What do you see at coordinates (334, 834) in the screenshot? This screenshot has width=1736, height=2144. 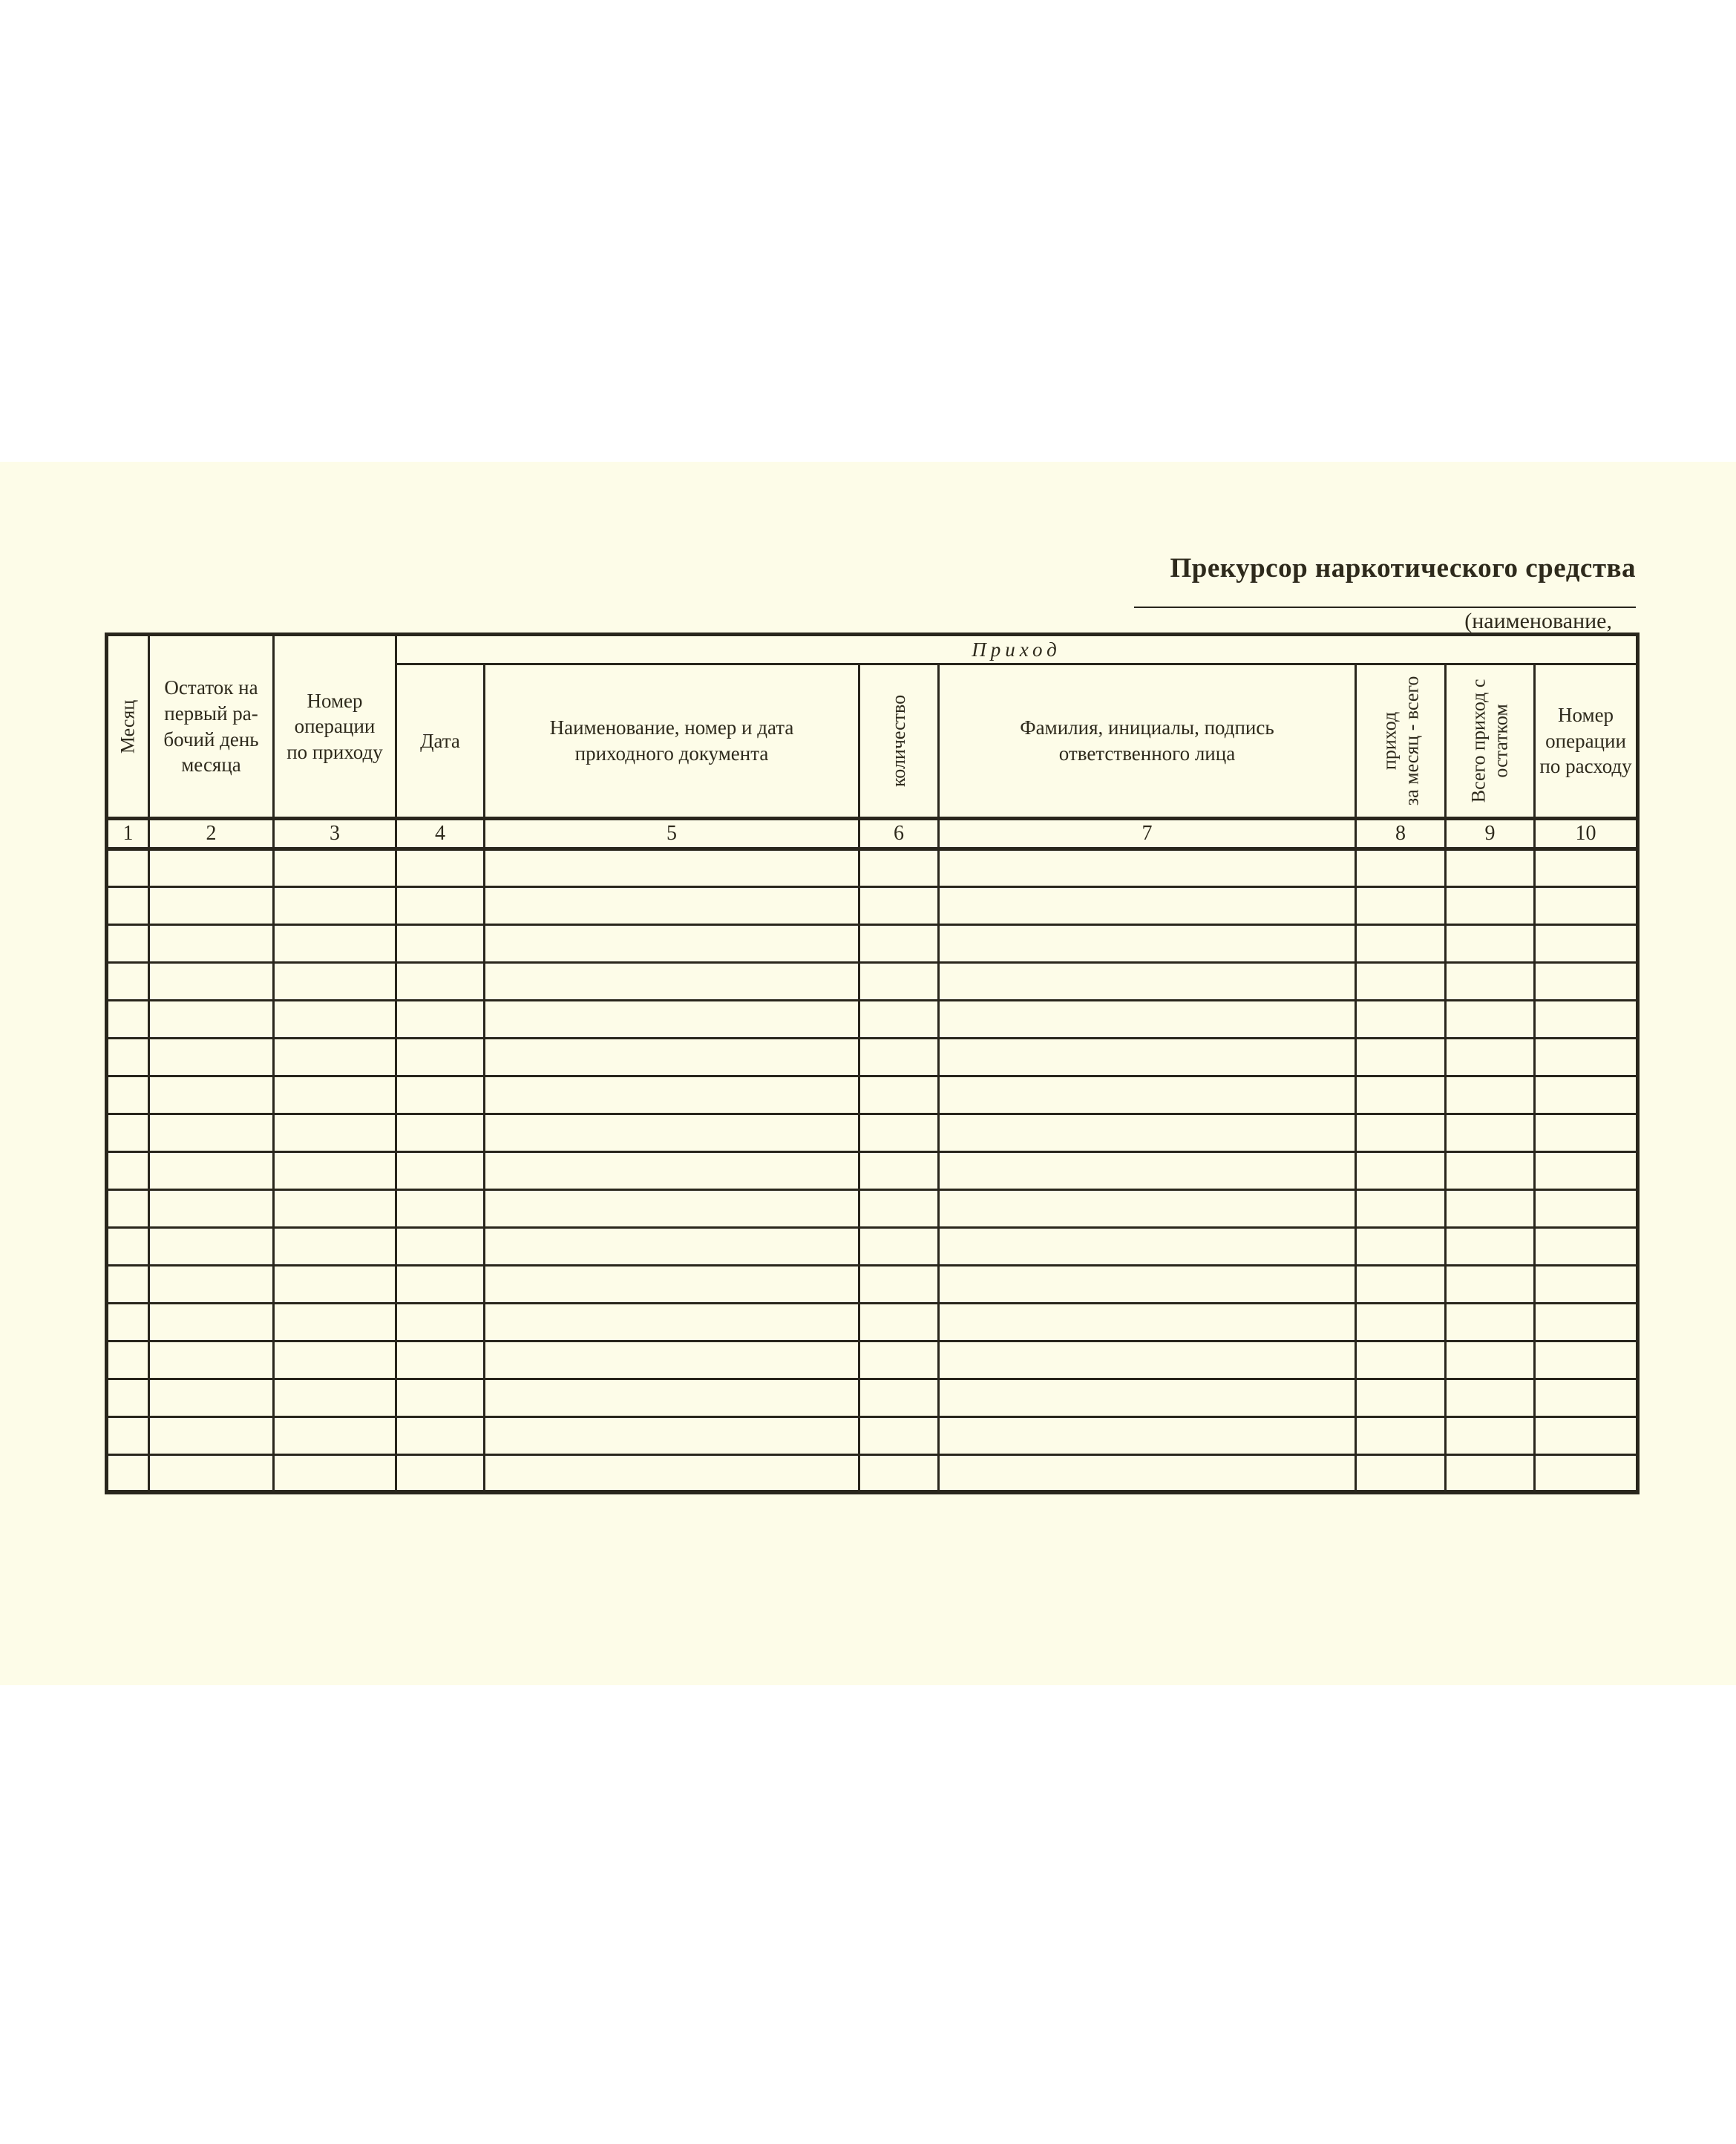 I see `column-number-cell: 3` at bounding box center [334, 834].